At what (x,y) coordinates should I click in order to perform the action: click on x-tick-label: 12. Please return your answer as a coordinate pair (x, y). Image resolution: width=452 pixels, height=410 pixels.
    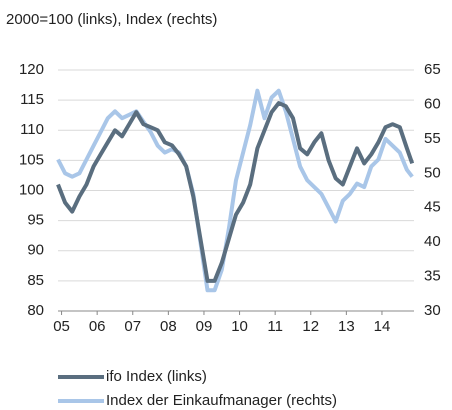
    Looking at the image, I should click on (310, 326).